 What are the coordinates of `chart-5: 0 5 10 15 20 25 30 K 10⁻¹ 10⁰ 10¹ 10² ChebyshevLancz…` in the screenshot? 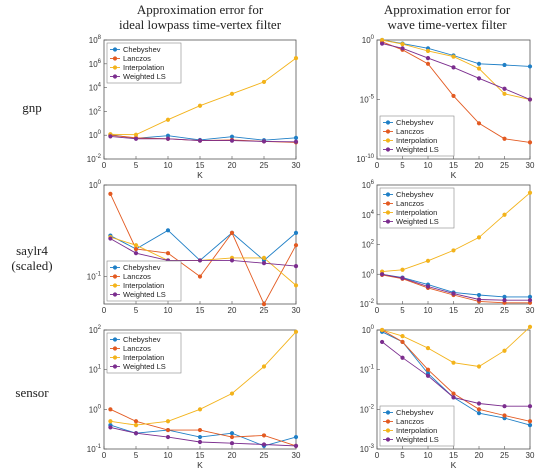 It's located at (194, 397).